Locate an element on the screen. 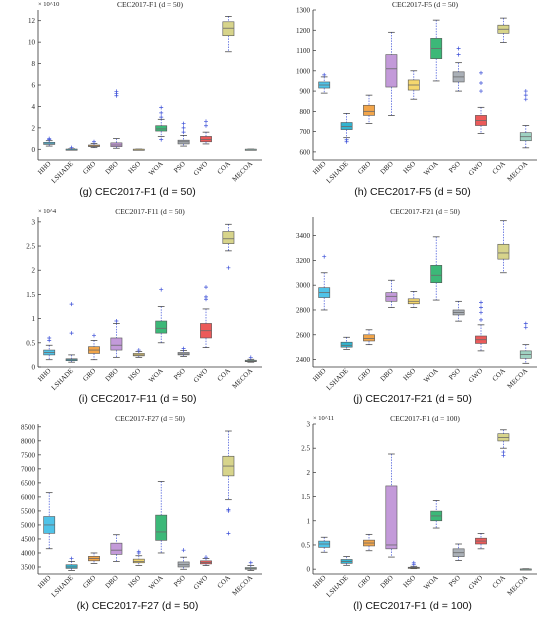 This screenshot has width=550, height=623. x-tick-label: DBO is located at coordinates (112, 168).